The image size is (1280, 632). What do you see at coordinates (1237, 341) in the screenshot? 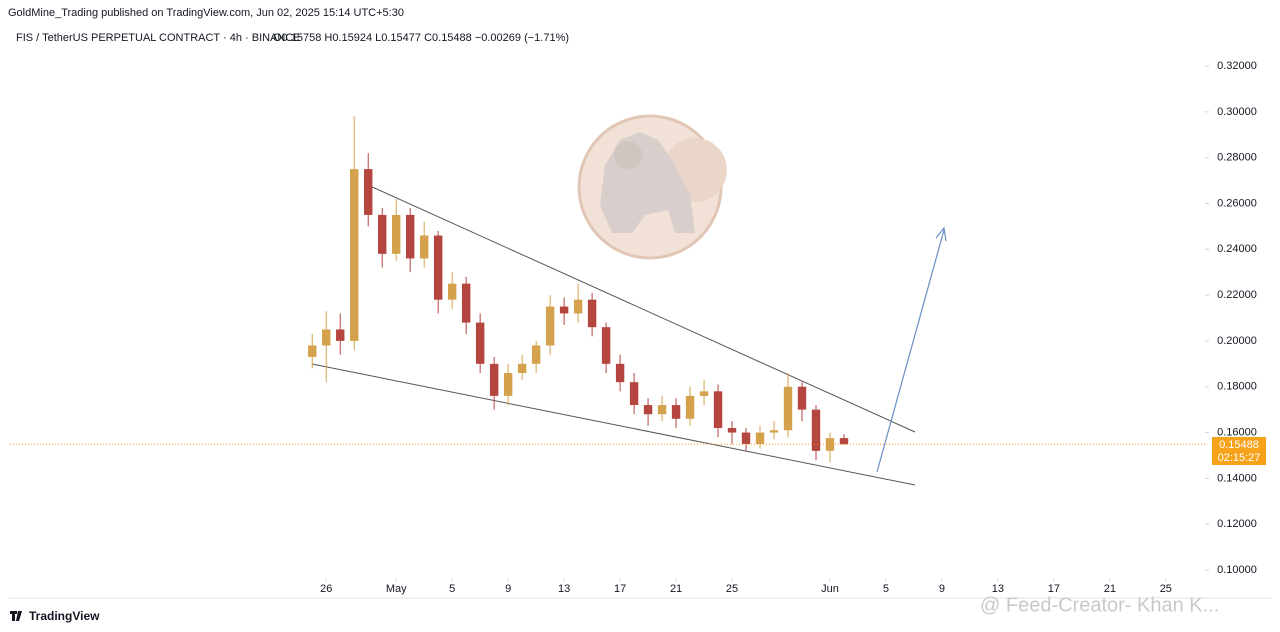
I see `y-tick-label: 0.20000` at bounding box center [1237, 341].